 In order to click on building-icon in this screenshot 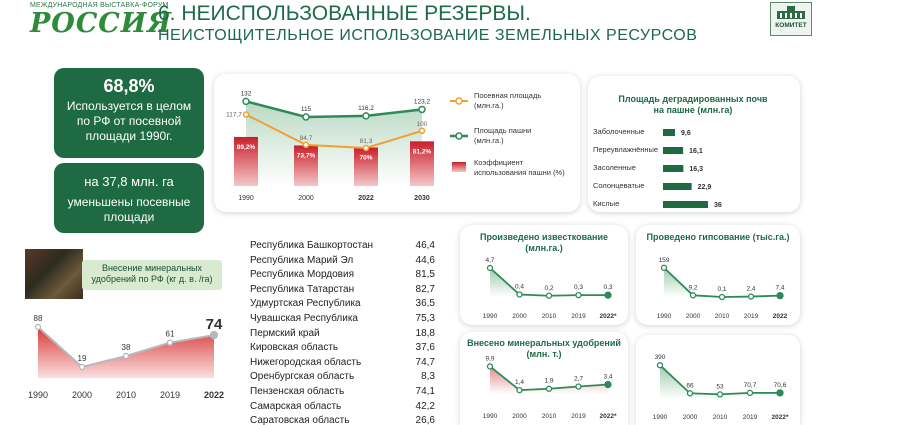, I will do `click(791, 12)`.